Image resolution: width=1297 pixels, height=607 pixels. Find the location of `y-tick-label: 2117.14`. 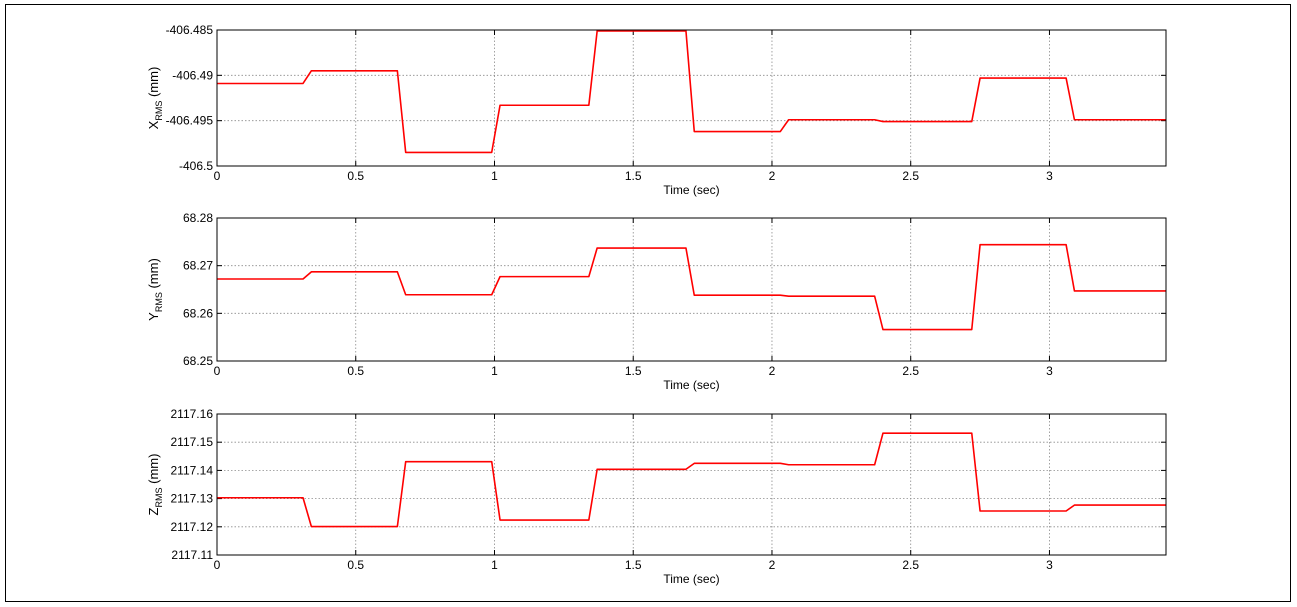

y-tick-label: 2117.14 is located at coordinates (192, 470).